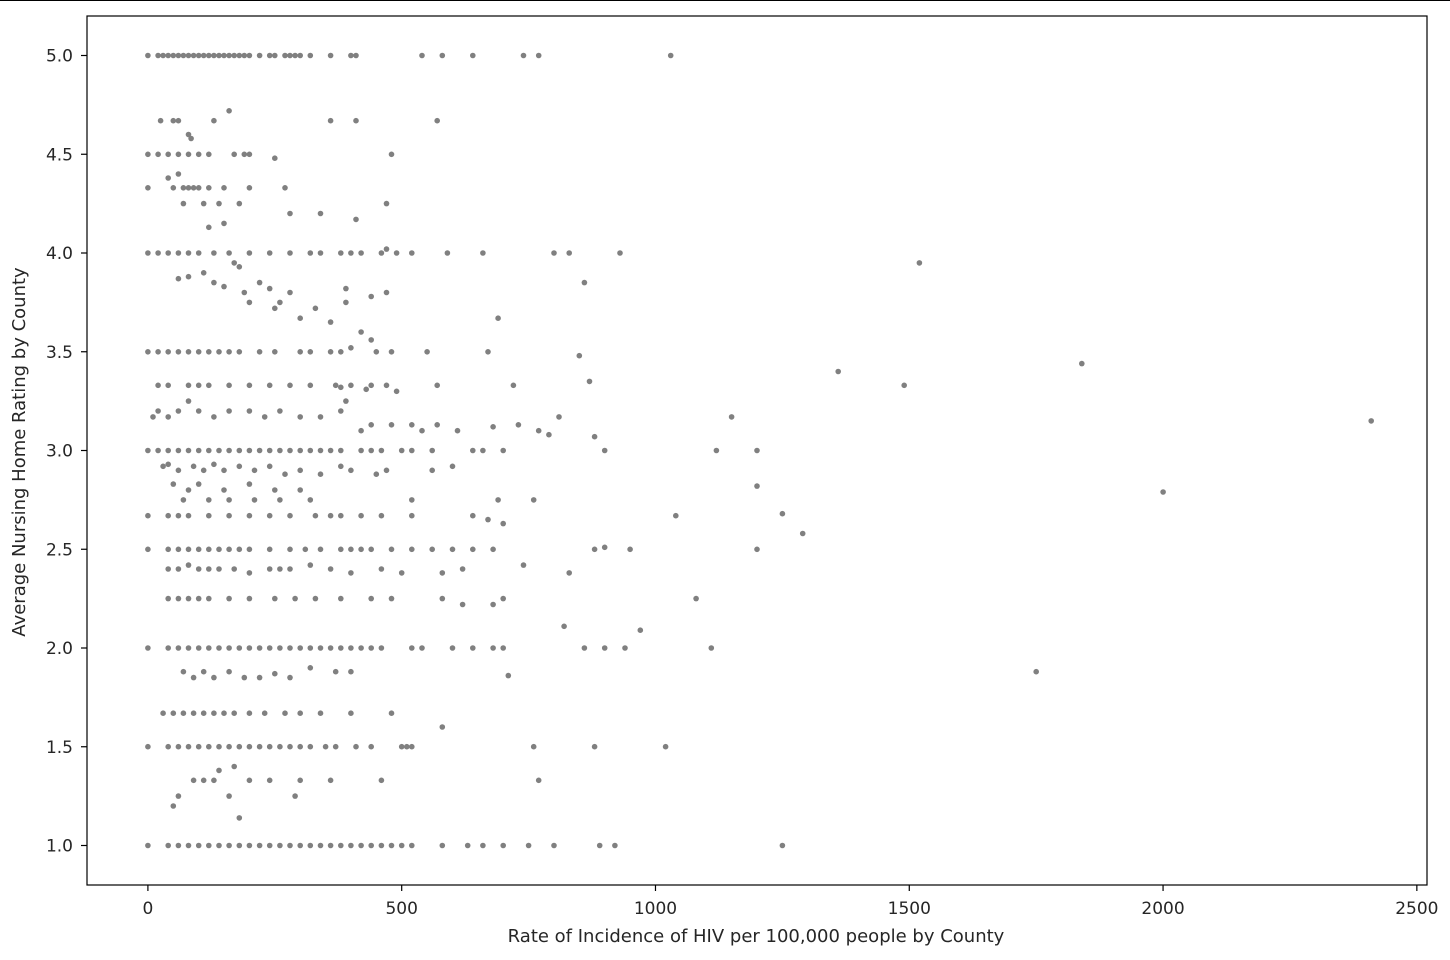 This screenshot has height=960, width=1450. I want to click on y-axis-ticks: 1.0 1.5 2.0 2.5 3.0 3.5 4.0 4.5 5.0, so click(66, 452).